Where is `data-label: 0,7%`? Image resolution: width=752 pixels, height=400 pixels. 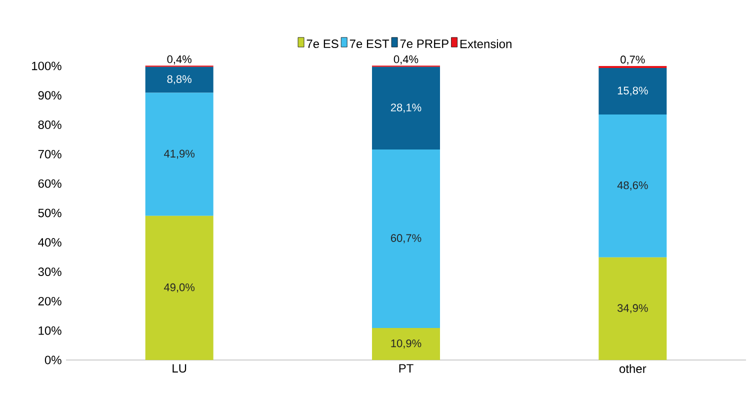
data-label: 0,7% is located at coordinates (632, 60).